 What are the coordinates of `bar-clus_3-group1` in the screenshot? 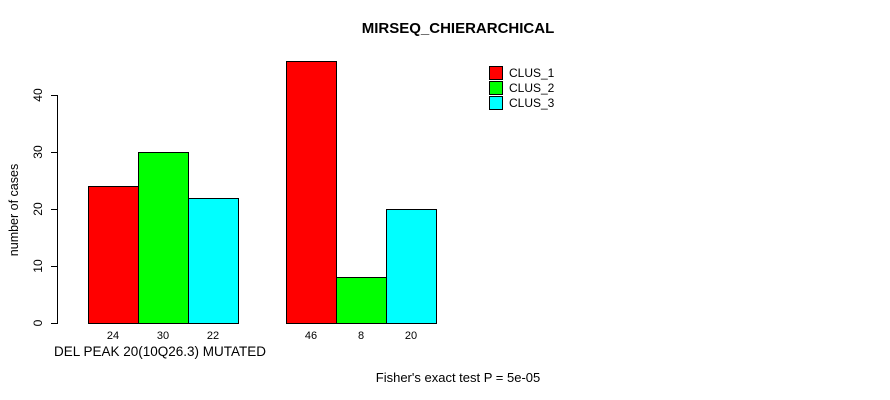 It's located at (213, 260).